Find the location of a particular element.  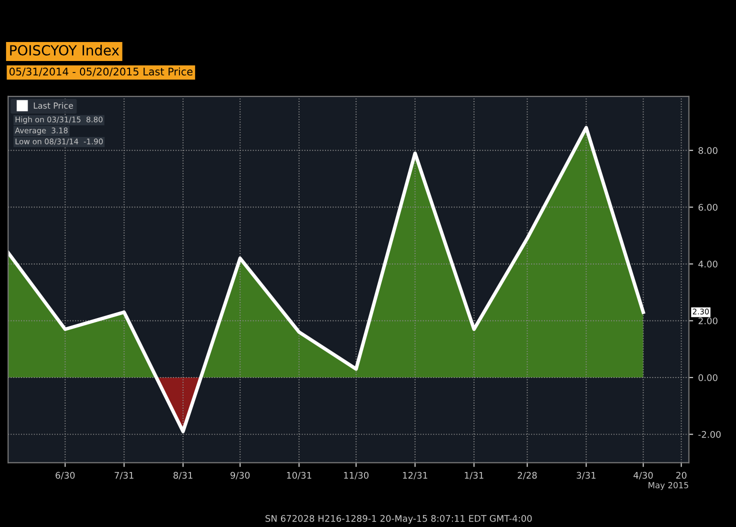

x-tick-label: 10/31 is located at coordinates (299, 476).